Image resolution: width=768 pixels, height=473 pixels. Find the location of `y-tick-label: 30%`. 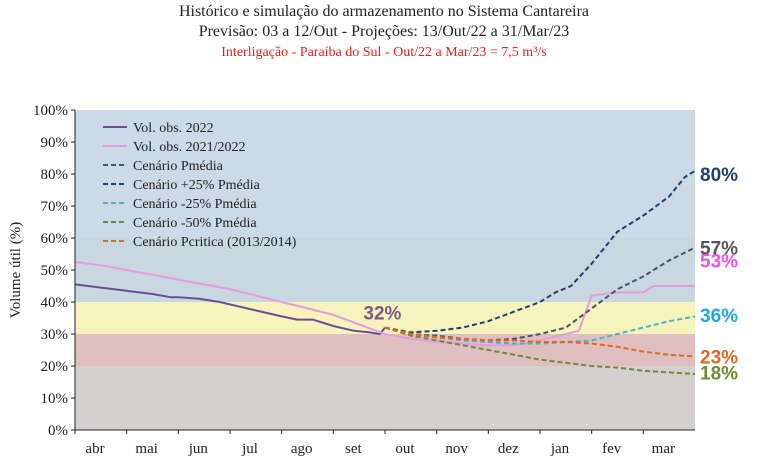

y-tick-label: 30% is located at coordinates (55, 335).